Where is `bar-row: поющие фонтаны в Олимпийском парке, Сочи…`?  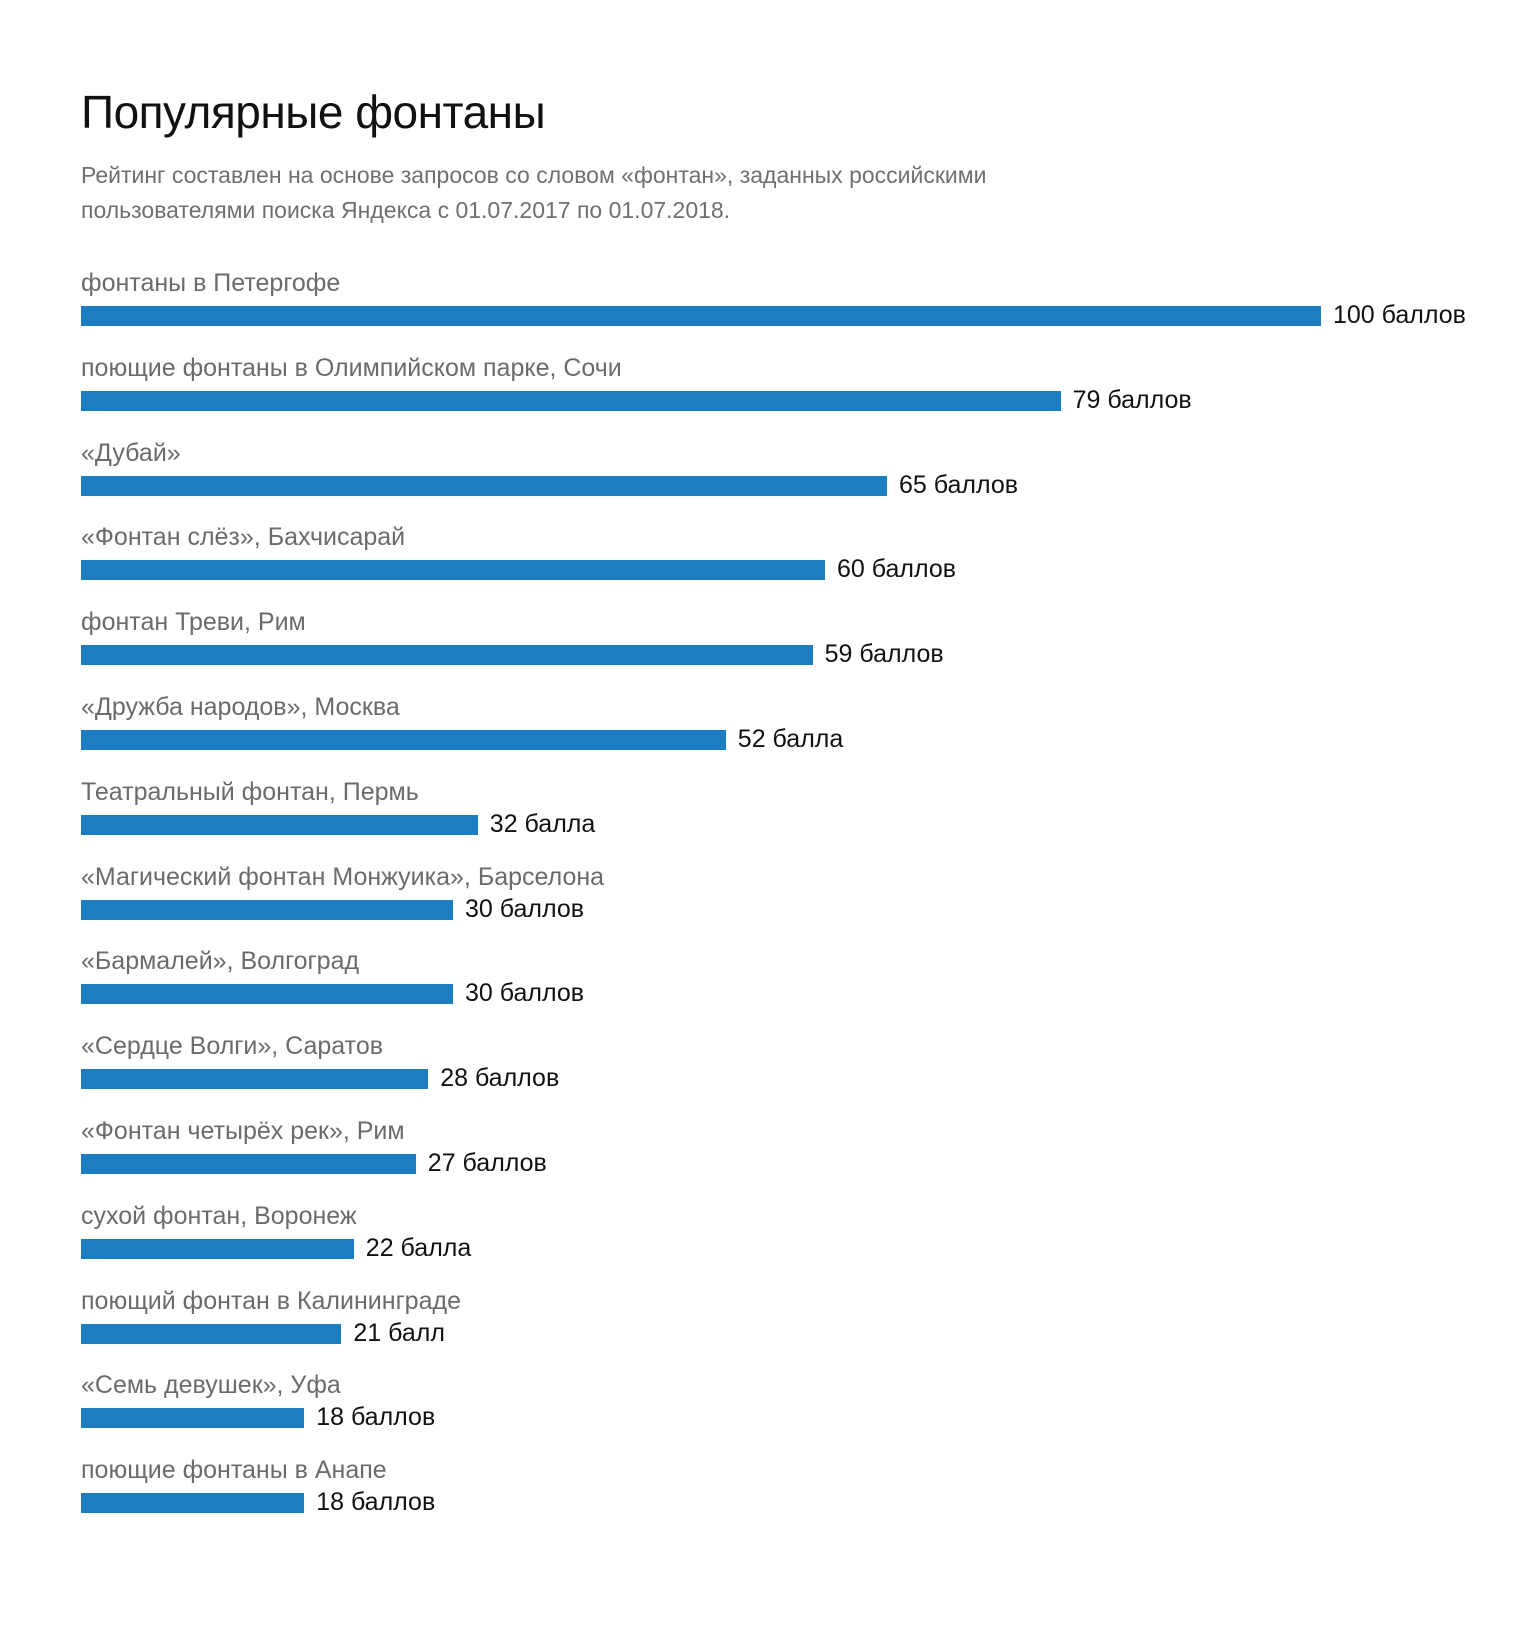 bar-row: поющие фонтаны в Олимпийском парке, Сочи… is located at coordinates (770, 395).